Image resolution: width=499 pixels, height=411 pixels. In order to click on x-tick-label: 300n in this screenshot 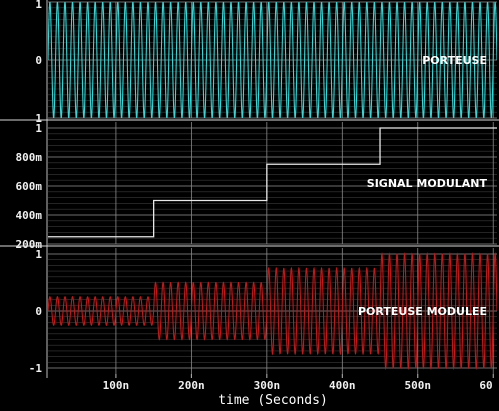, I will do `click(267, 385)`.